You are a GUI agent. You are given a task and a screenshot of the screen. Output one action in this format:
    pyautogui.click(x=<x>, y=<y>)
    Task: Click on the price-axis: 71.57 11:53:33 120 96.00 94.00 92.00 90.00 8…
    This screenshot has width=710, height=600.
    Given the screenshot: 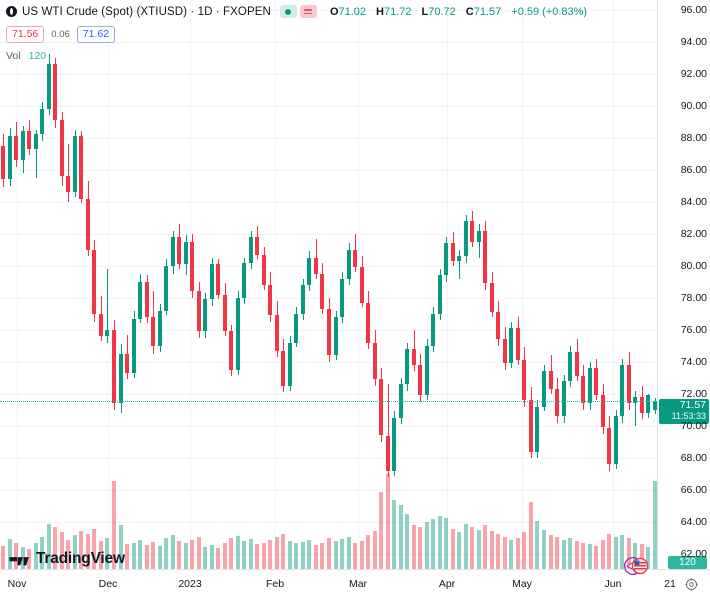 What is the action you would take?
    pyautogui.click(x=683, y=285)
    